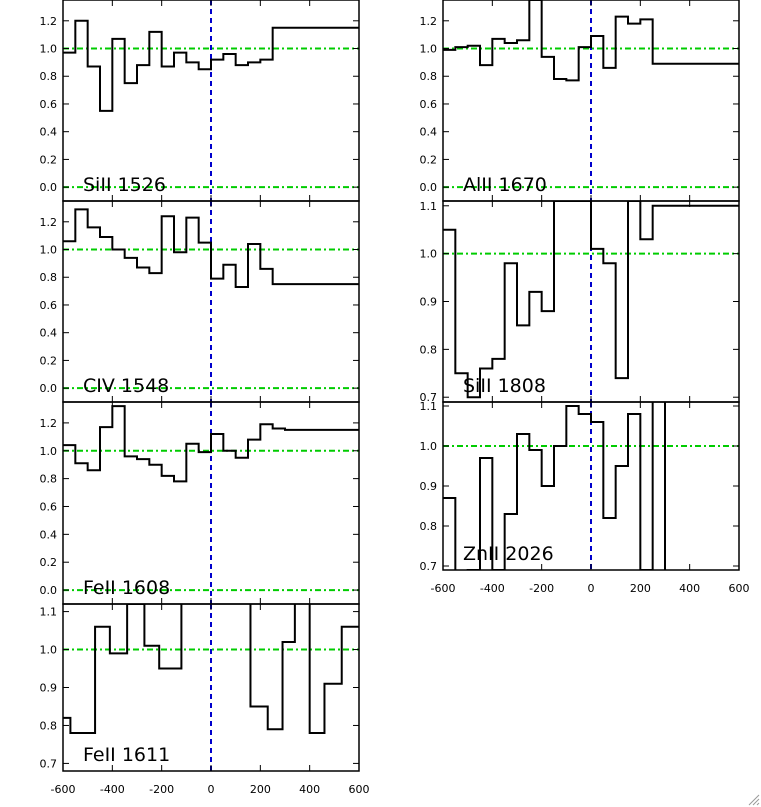  Describe the element at coordinates (126, 386) in the screenshot. I see `transition-label: CIV 1548` at that location.